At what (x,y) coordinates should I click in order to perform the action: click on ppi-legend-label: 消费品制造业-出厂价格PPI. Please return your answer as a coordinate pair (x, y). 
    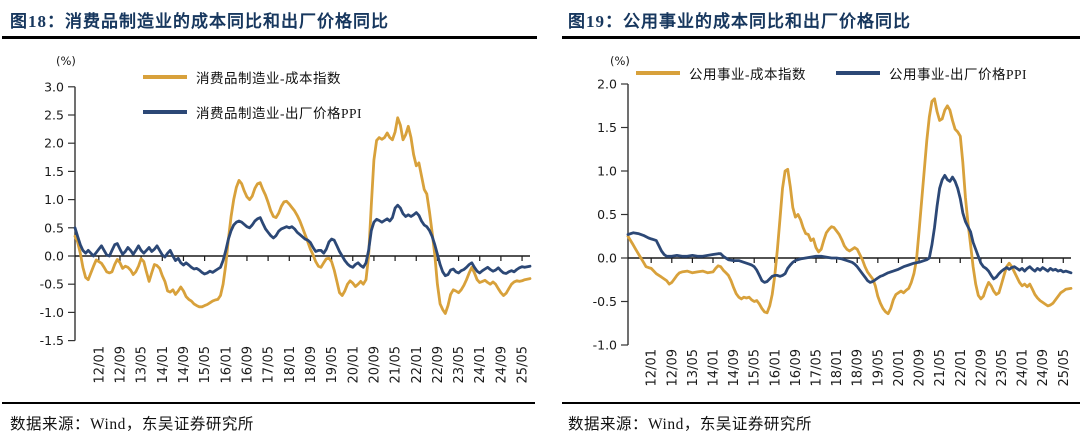
    Looking at the image, I should click on (279, 113).